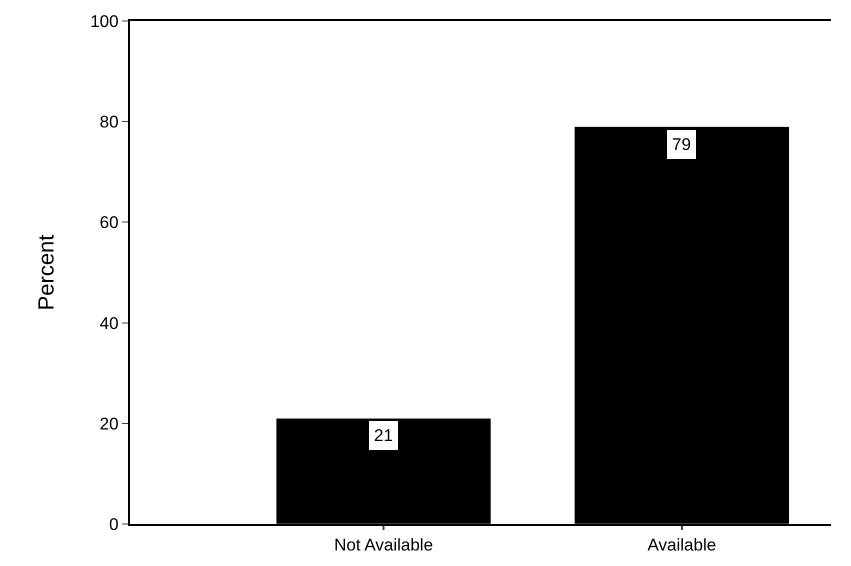 Image resolution: width=851 pixels, height=566 pixels. I want to click on y-tick-label: 40, so click(109, 323).